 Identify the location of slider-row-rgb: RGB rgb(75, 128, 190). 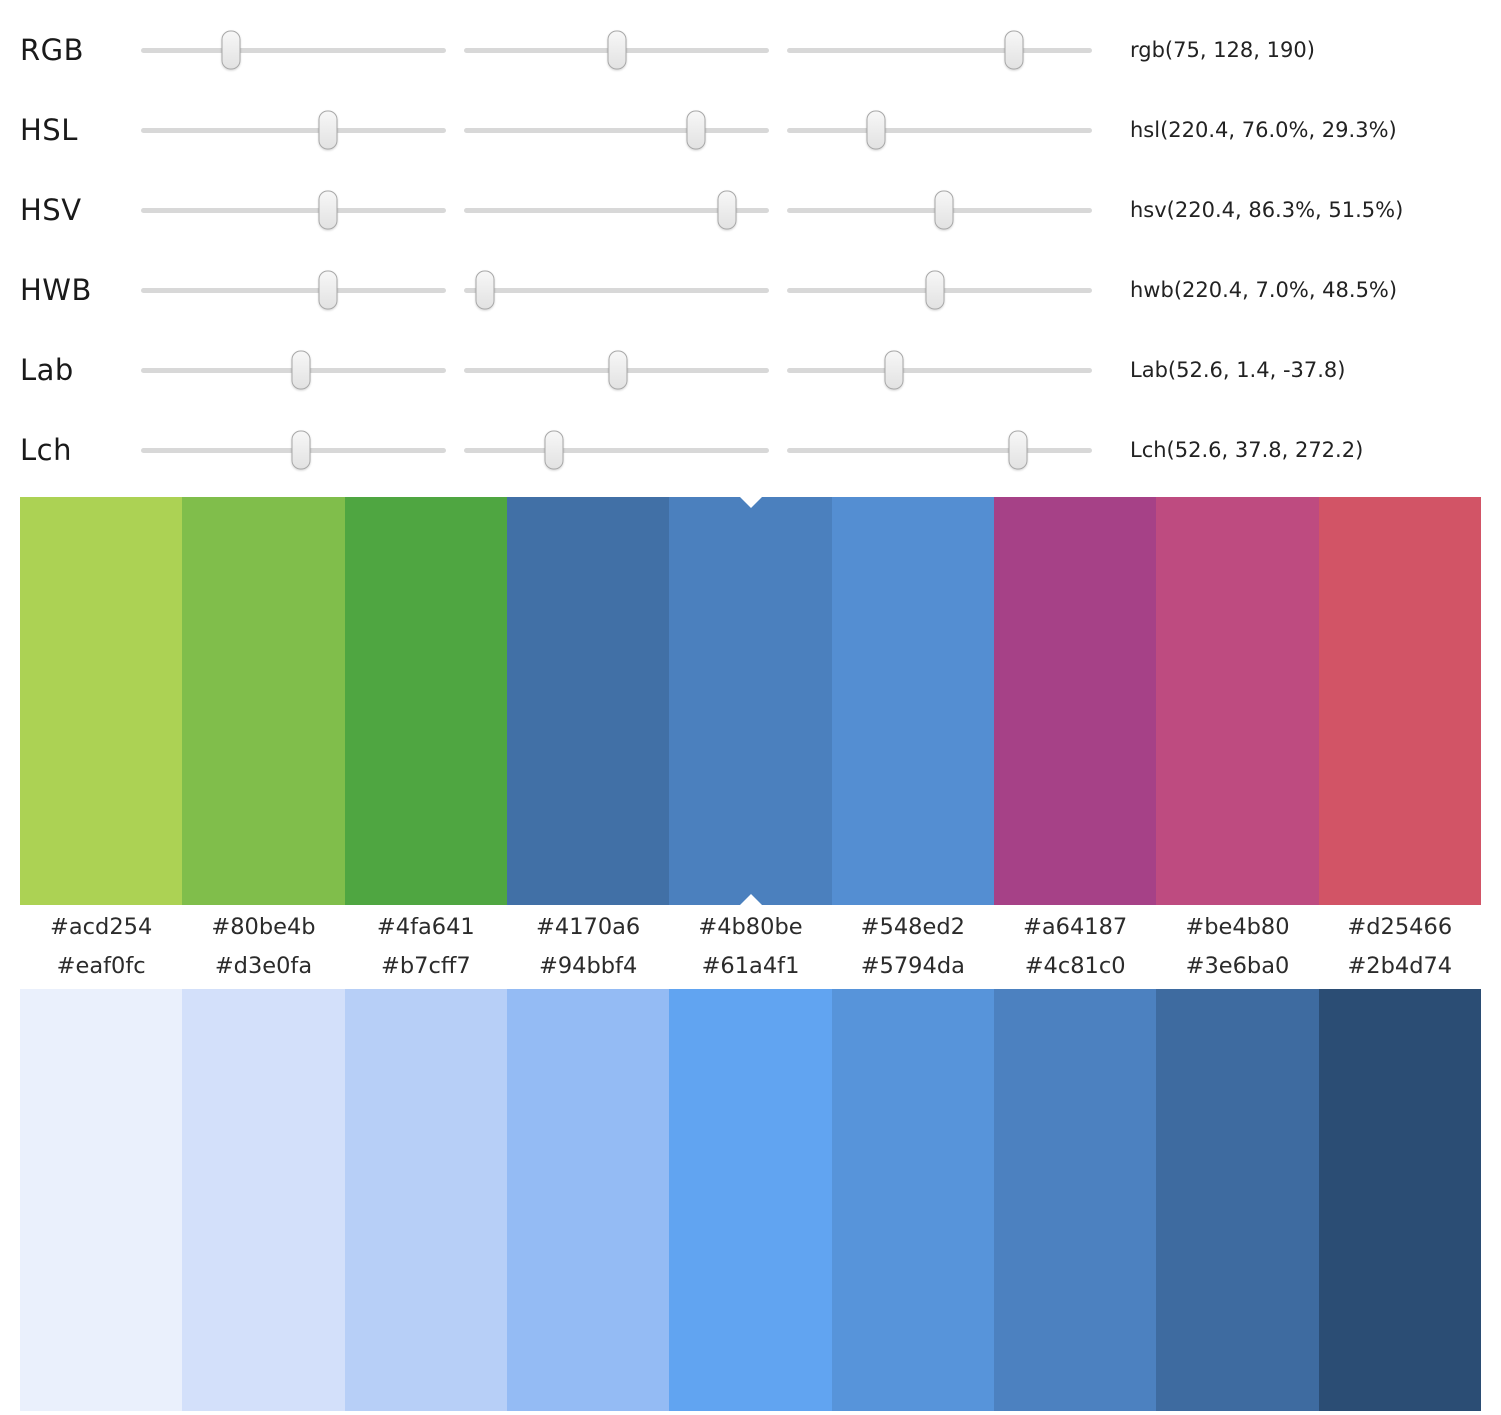
(750, 50).